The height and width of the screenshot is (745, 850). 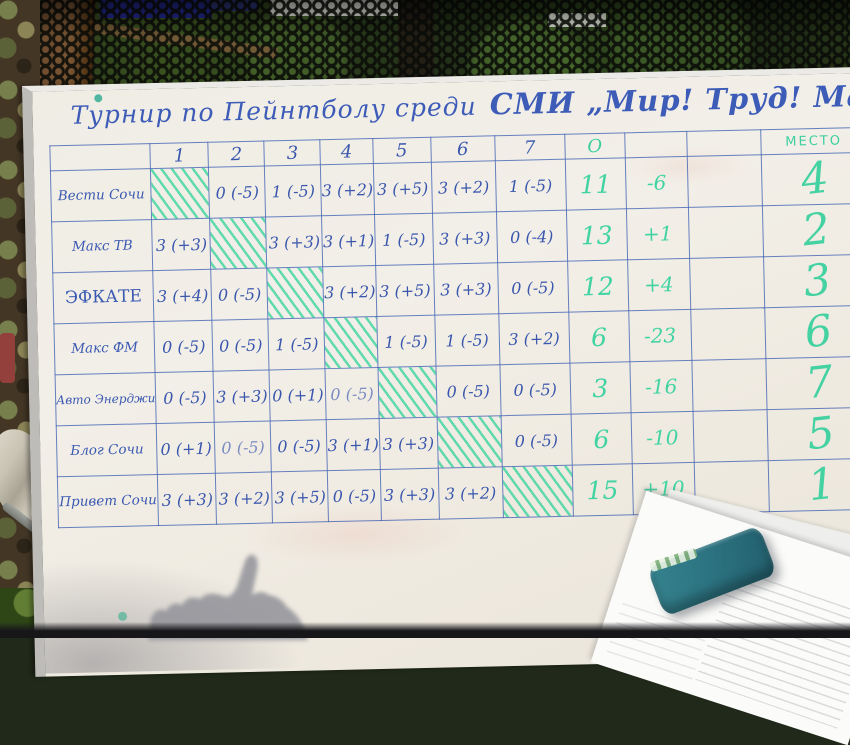 What do you see at coordinates (602, 490) in the screenshot?
I see `points-cell: 15` at bounding box center [602, 490].